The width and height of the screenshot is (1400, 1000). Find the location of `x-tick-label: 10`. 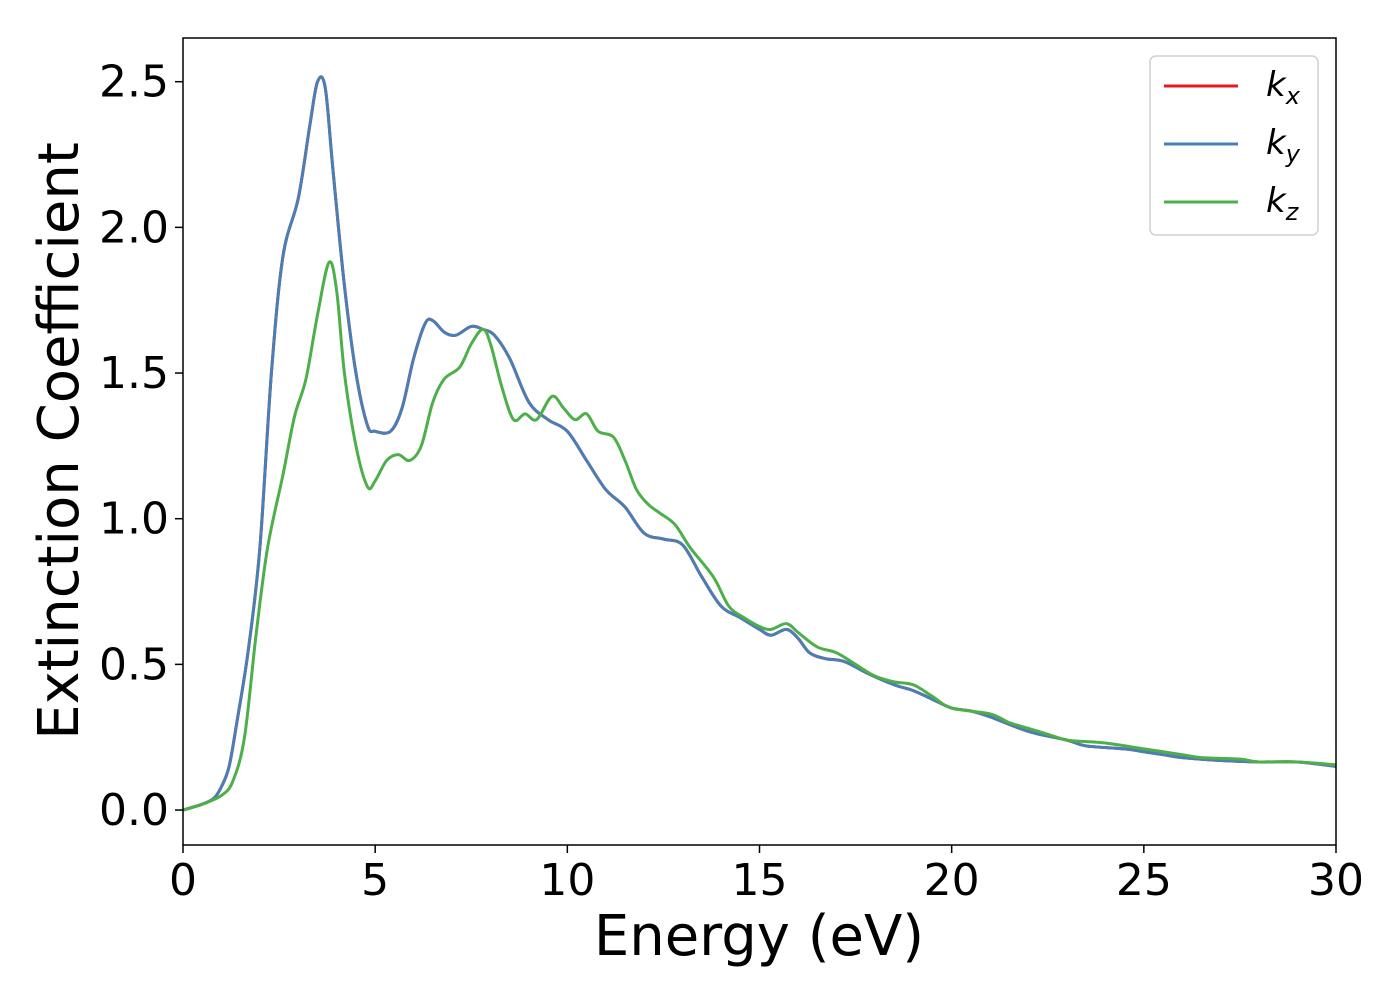

x-tick-label: 10 is located at coordinates (567, 880).